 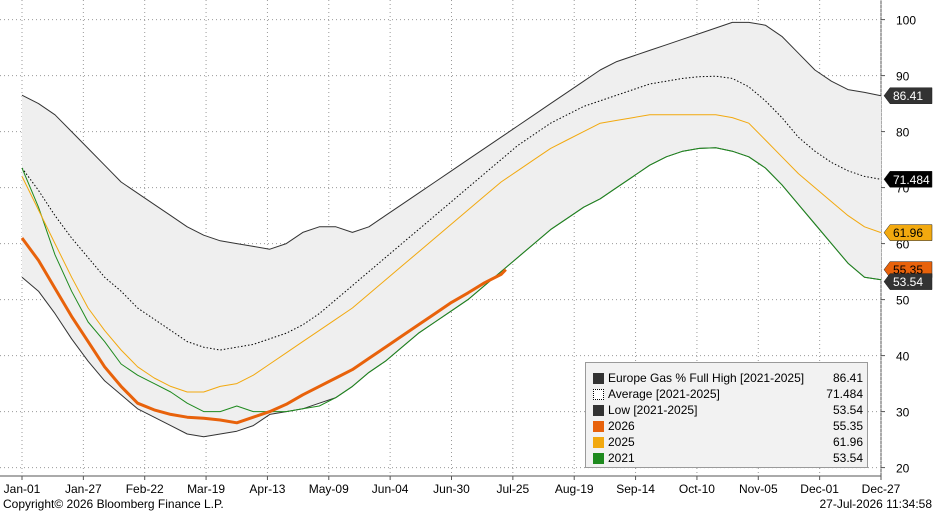 I want to click on x-tick-label: Dec-27, so click(x=881, y=489).